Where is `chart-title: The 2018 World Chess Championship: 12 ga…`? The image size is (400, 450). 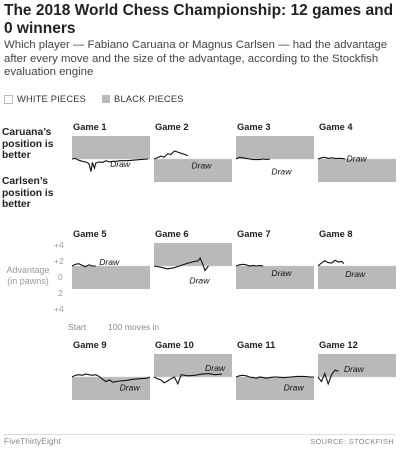
chart-title: The 2018 World Chess Championship: 12 ga… is located at coordinates (199, 19).